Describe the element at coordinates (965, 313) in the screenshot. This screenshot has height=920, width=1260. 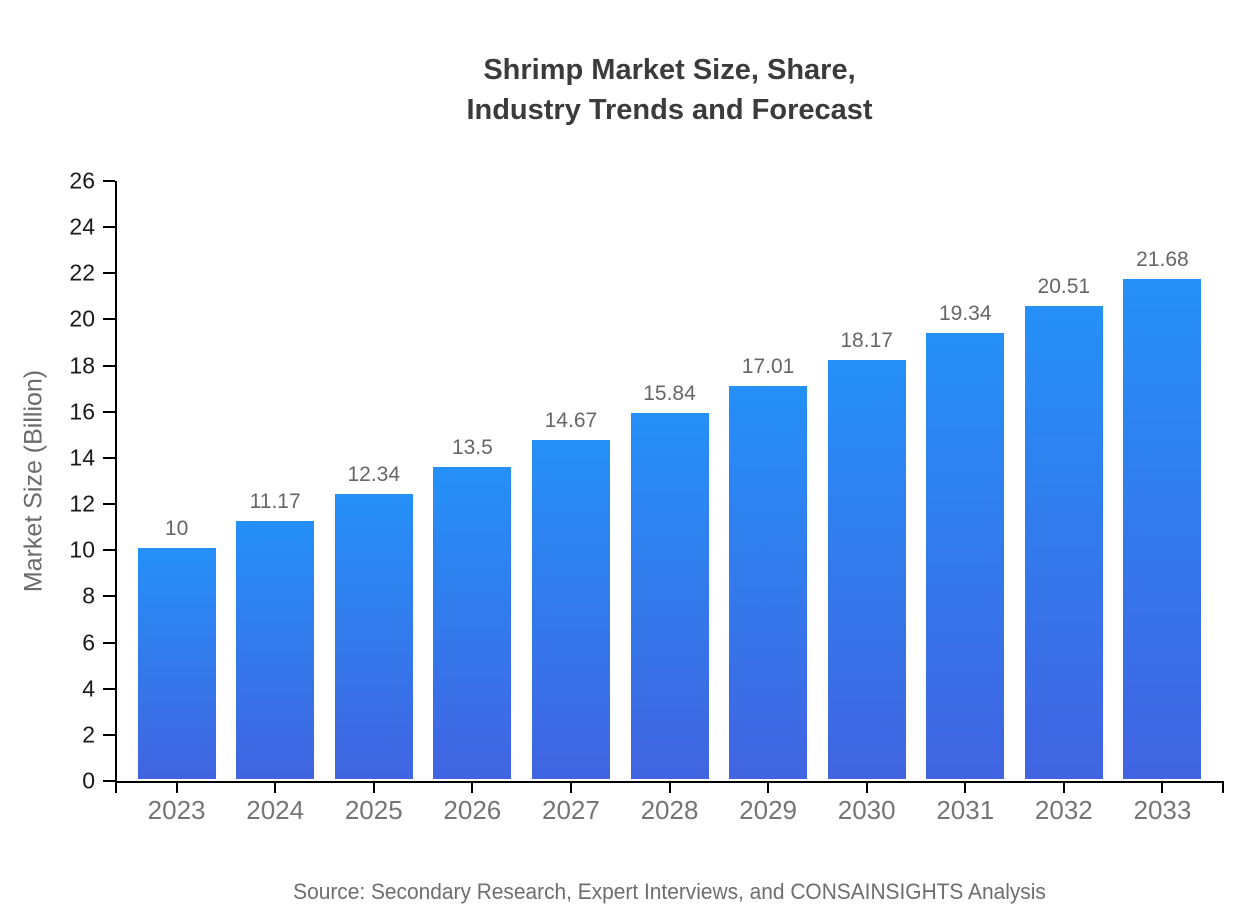
I see `bar-value-label: 19.34` at that location.